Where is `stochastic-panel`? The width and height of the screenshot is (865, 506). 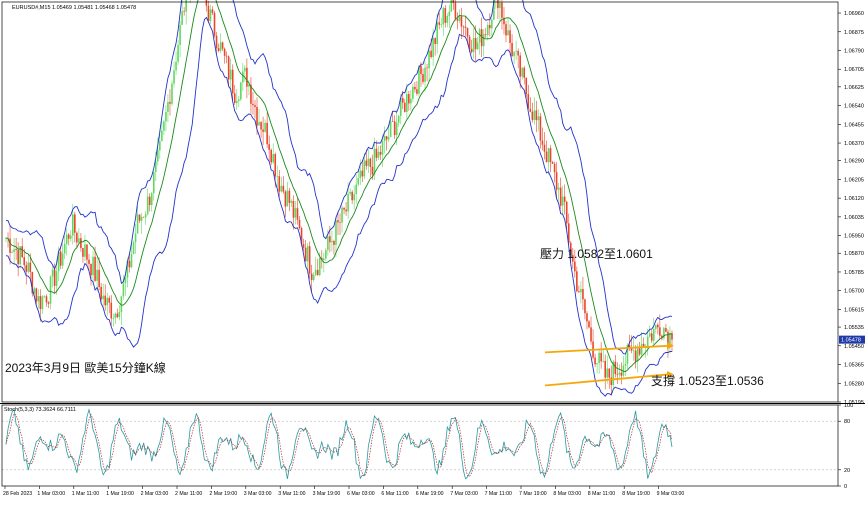 stochastic-panel is located at coordinates (420, 444).